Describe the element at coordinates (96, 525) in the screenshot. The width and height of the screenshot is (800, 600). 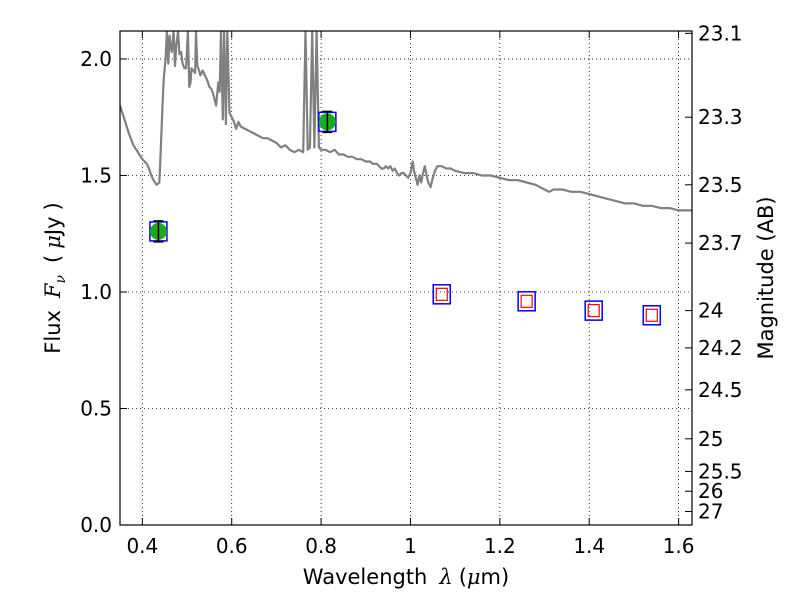
I see `y-tick-label: 0.0` at that location.